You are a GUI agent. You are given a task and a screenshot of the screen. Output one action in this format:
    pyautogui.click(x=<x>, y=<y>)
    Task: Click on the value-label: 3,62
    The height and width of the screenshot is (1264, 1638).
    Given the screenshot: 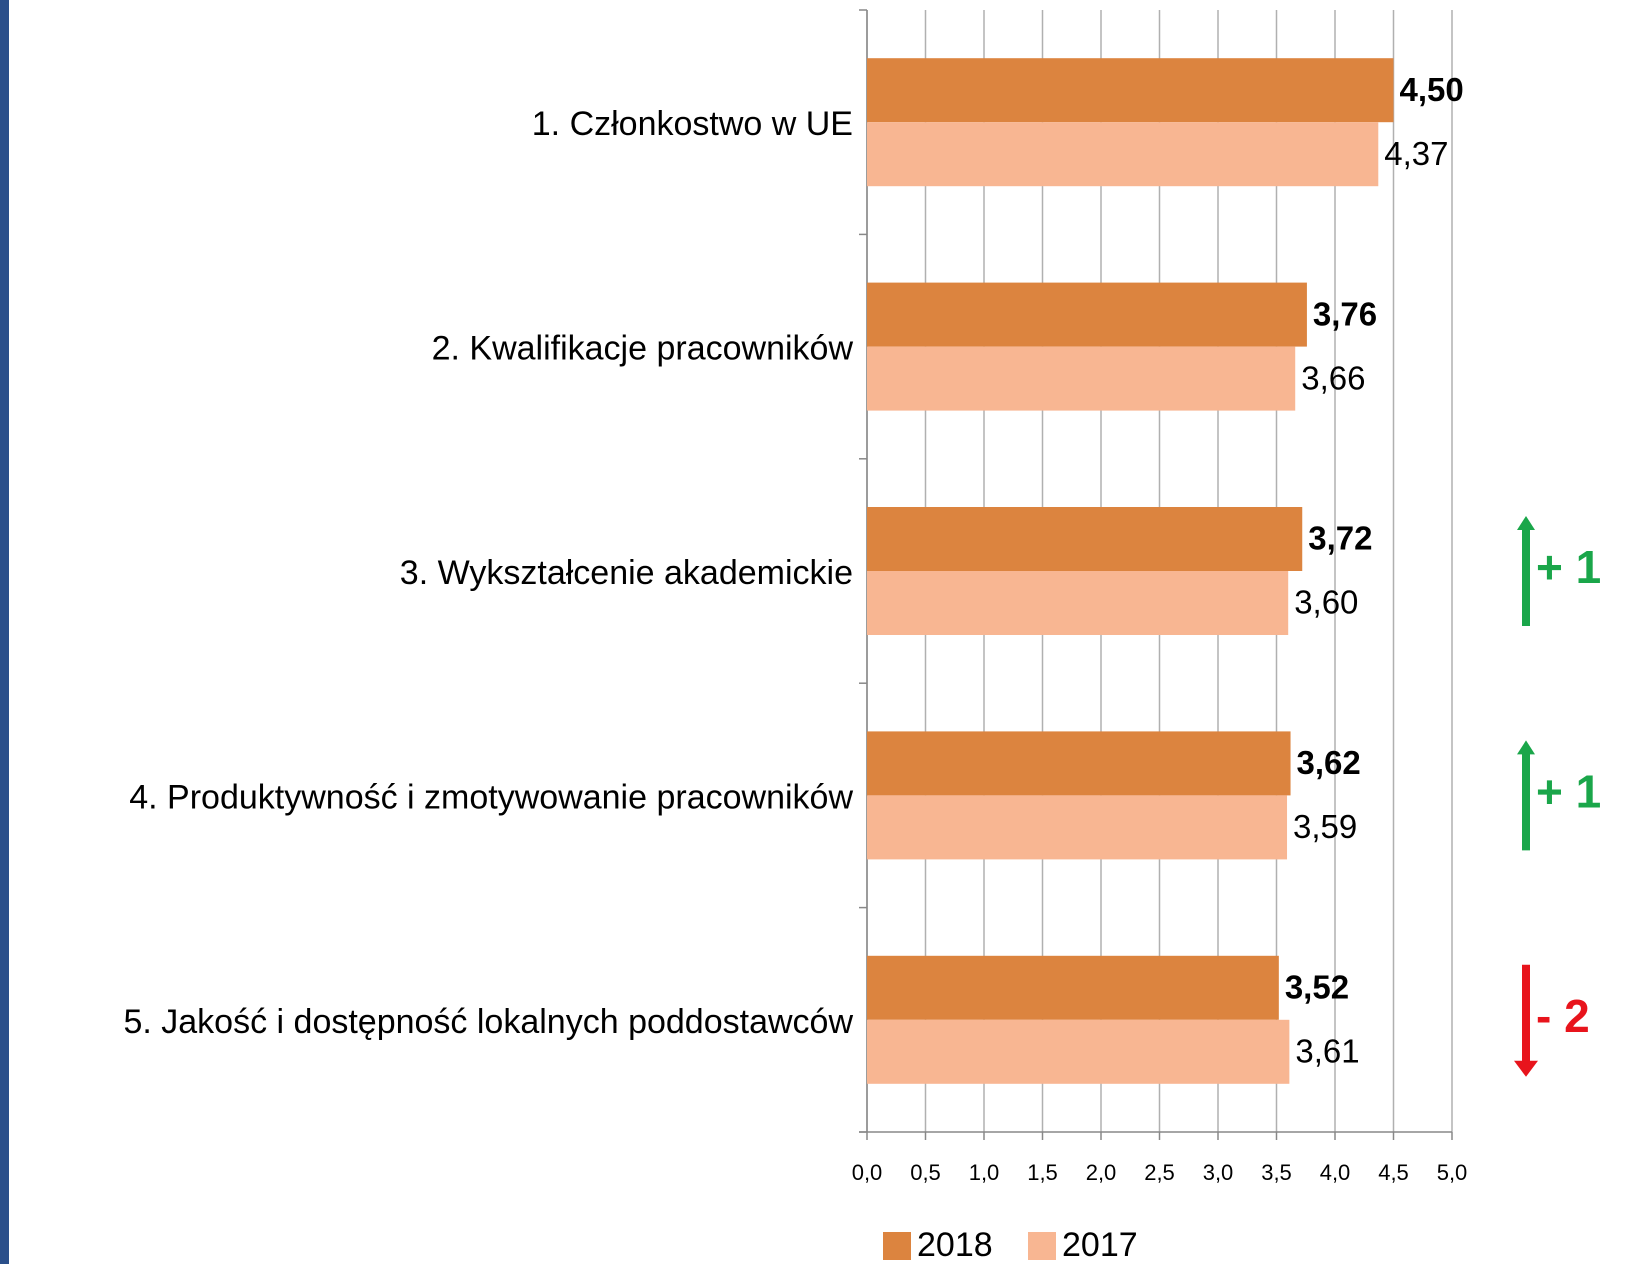 What is the action you would take?
    pyautogui.click(x=1329, y=762)
    